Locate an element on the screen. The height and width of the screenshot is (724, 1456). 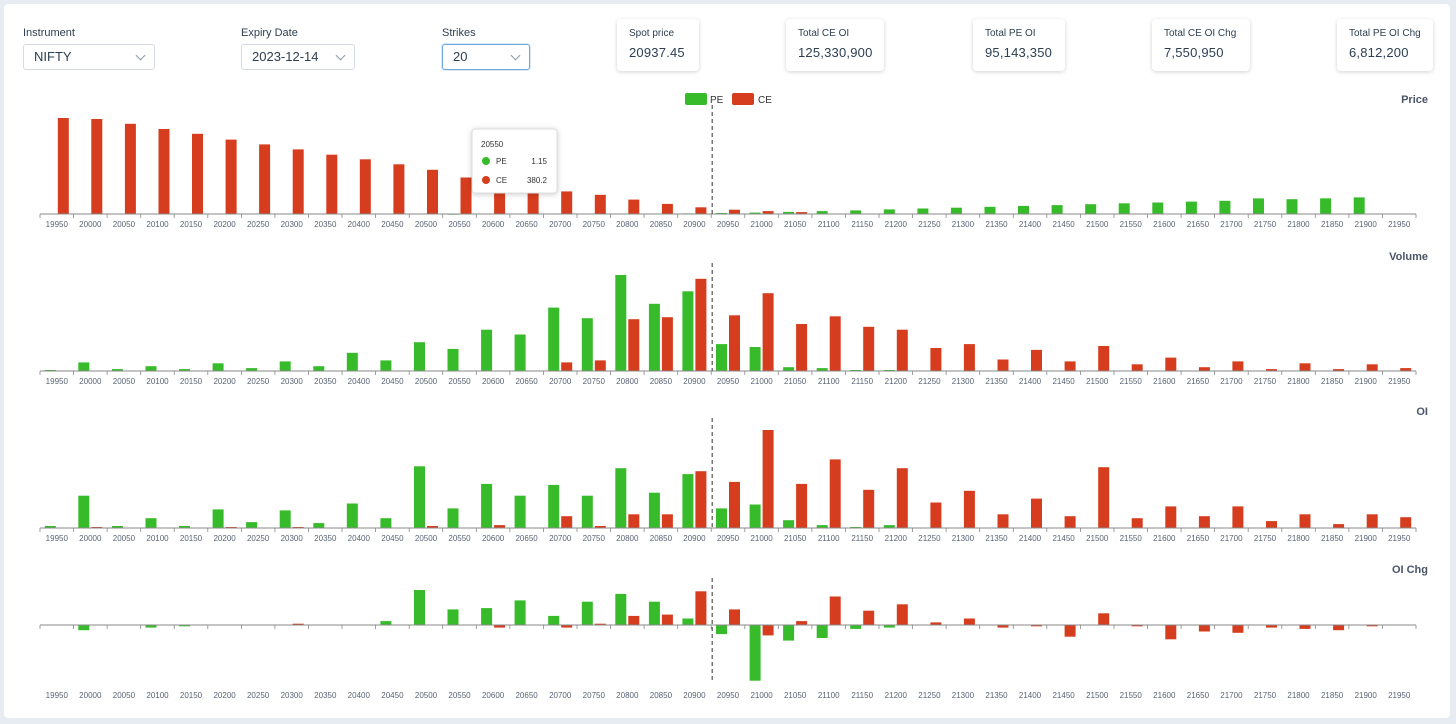
instrument-label: Instrument is located at coordinates (49, 33).